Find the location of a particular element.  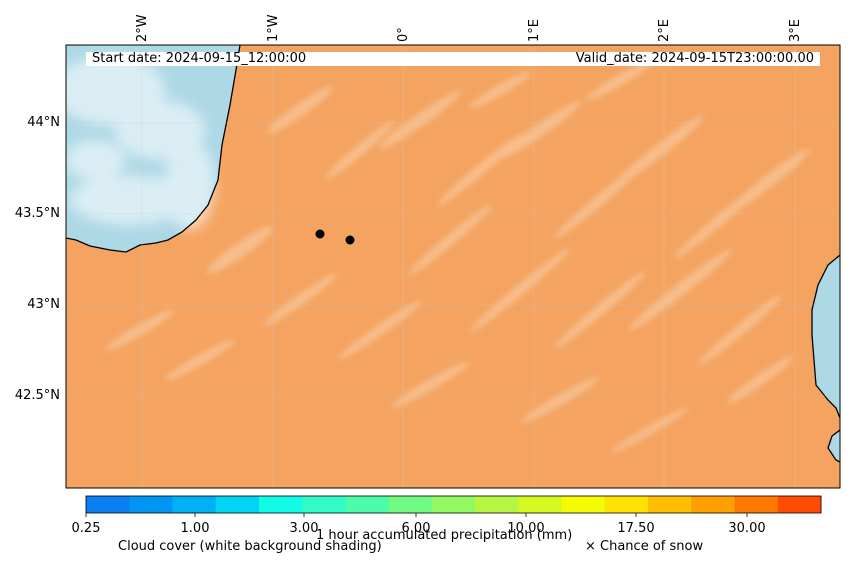

colorbar-tick-label: 17.50 is located at coordinates (636, 528).